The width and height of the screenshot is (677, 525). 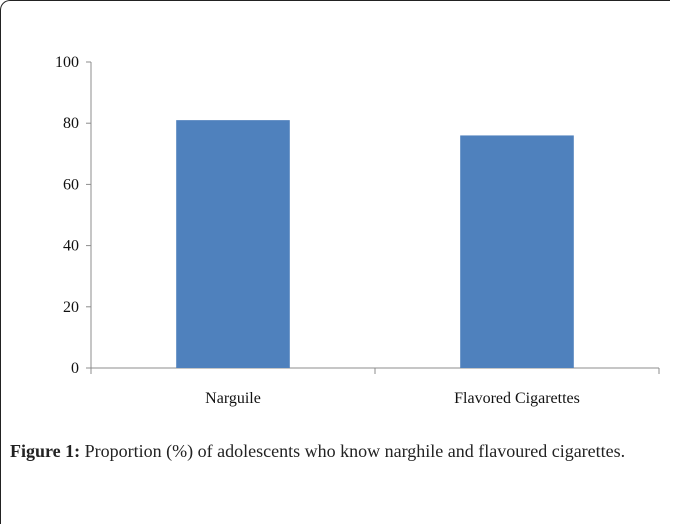 I want to click on x-category-label: Flavored Cigarettes, so click(x=517, y=398).